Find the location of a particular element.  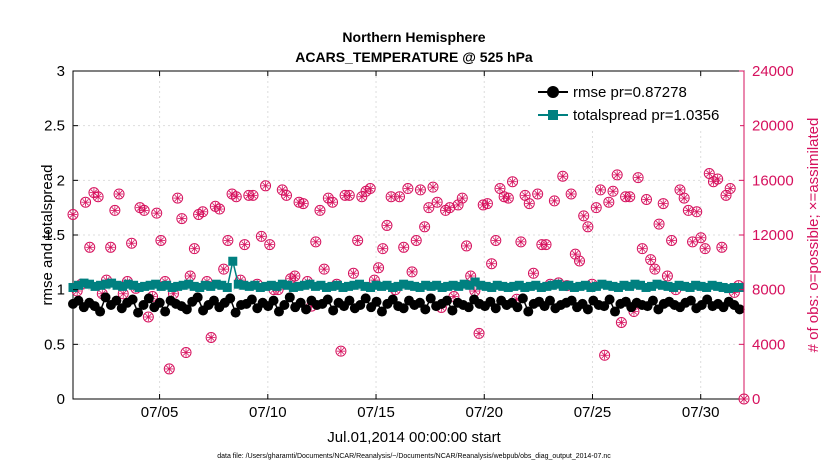

y-tick-label: 2 is located at coordinates (61, 180).